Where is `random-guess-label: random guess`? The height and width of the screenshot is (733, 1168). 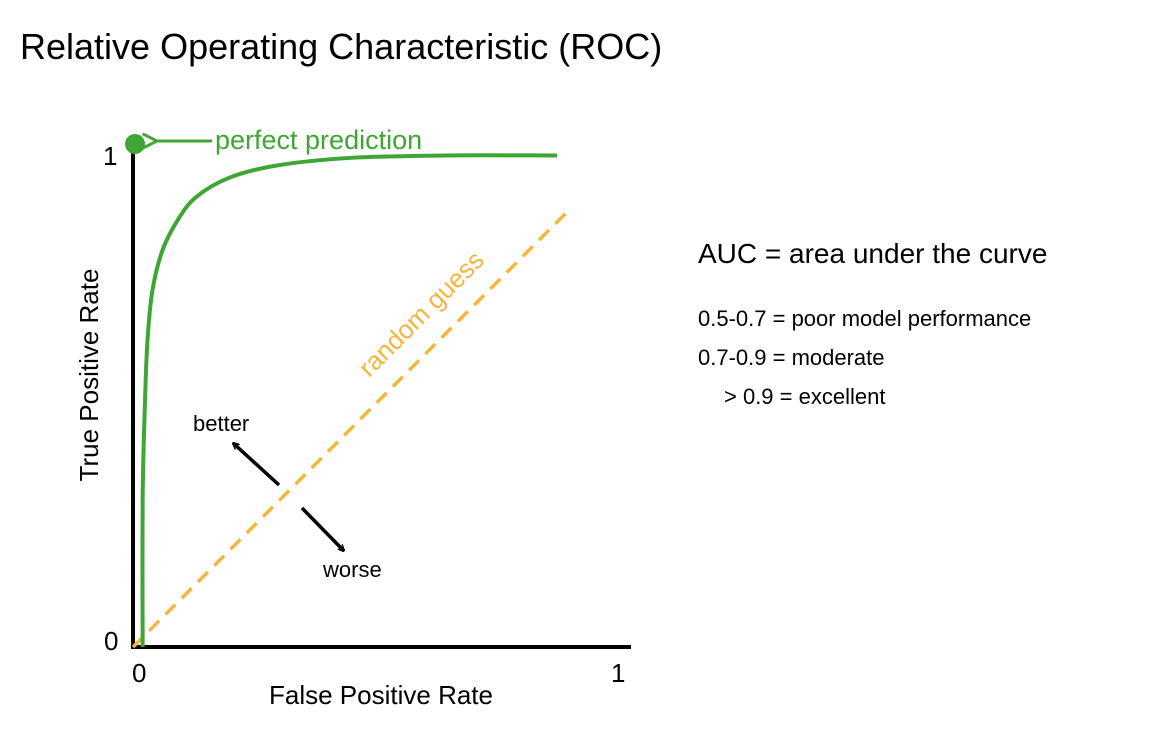
random-guess-label: random guess is located at coordinates (421, 314).